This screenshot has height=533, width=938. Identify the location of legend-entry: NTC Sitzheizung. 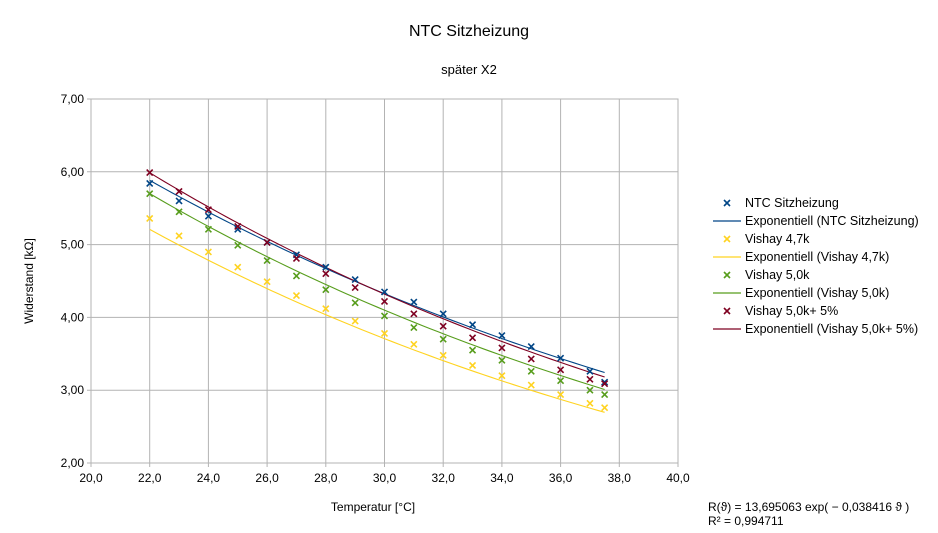
(792, 203).